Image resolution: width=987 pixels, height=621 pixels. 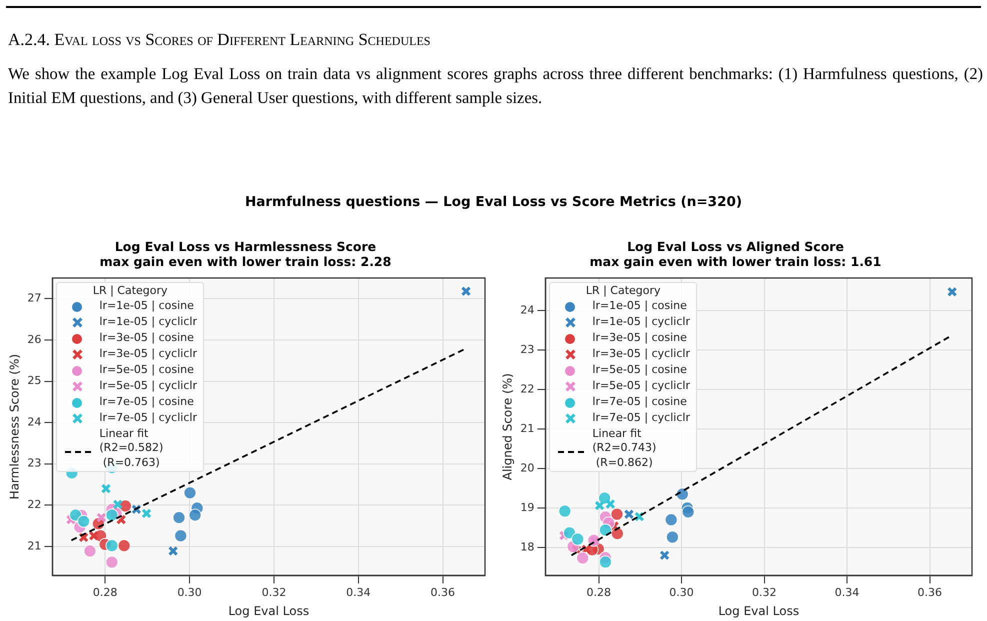 What do you see at coordinates (736, 261) in the screenshot?
I see `chart-subtitle: max gain even with lower train loss: 1.61` at bounding box center [736, 261].